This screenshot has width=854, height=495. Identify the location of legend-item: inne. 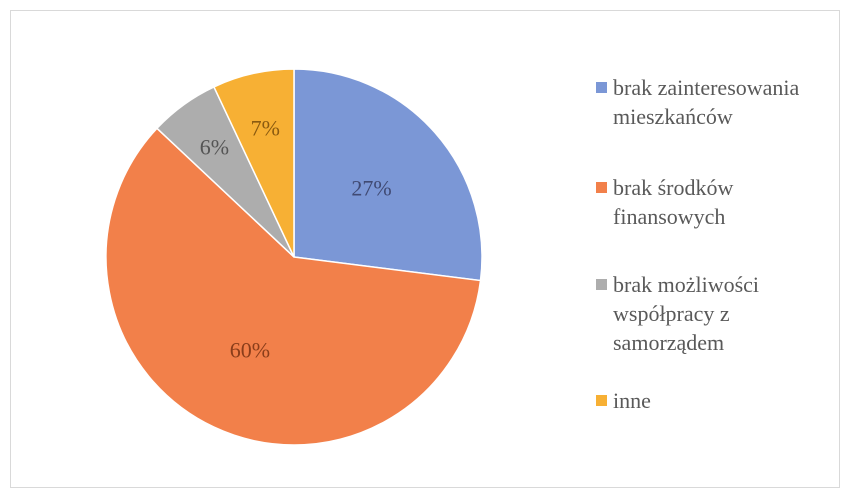
(716, 401).